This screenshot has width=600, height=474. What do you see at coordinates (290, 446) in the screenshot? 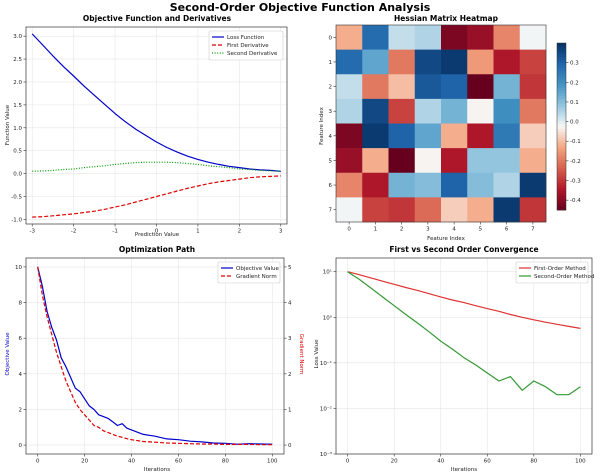
I see `y2-tick-label: 0` at bounding box center [290, 446].